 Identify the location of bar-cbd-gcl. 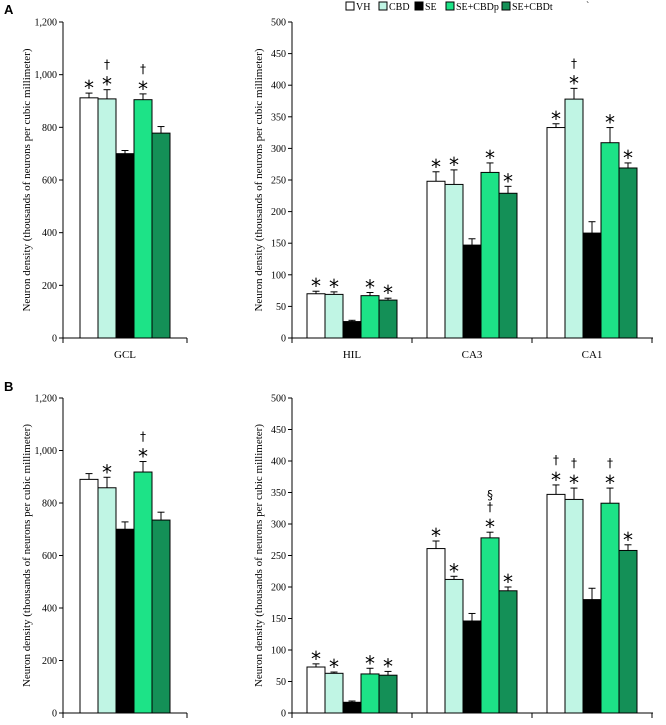
(107, 600).